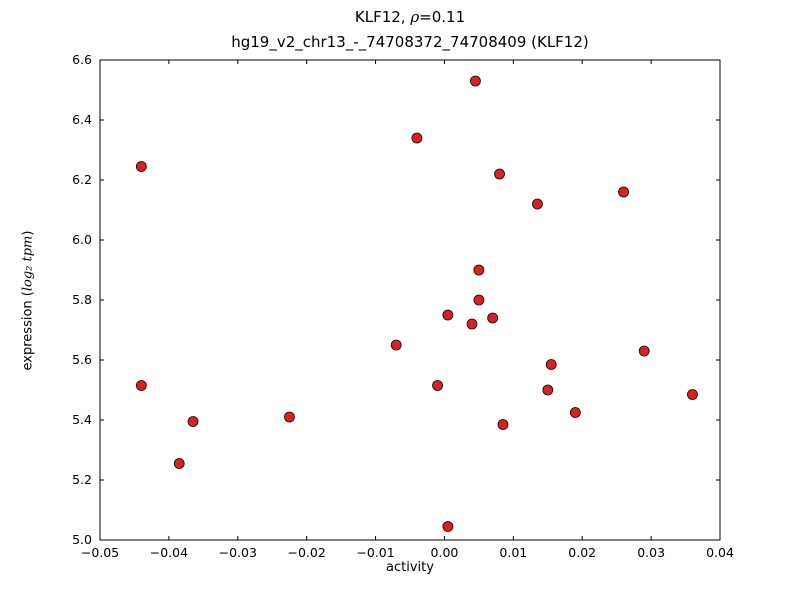 Image resolution: width=800 pixels, height=600 pixels. I want to click on y-tick-label: 6.2, so click(82, 179).